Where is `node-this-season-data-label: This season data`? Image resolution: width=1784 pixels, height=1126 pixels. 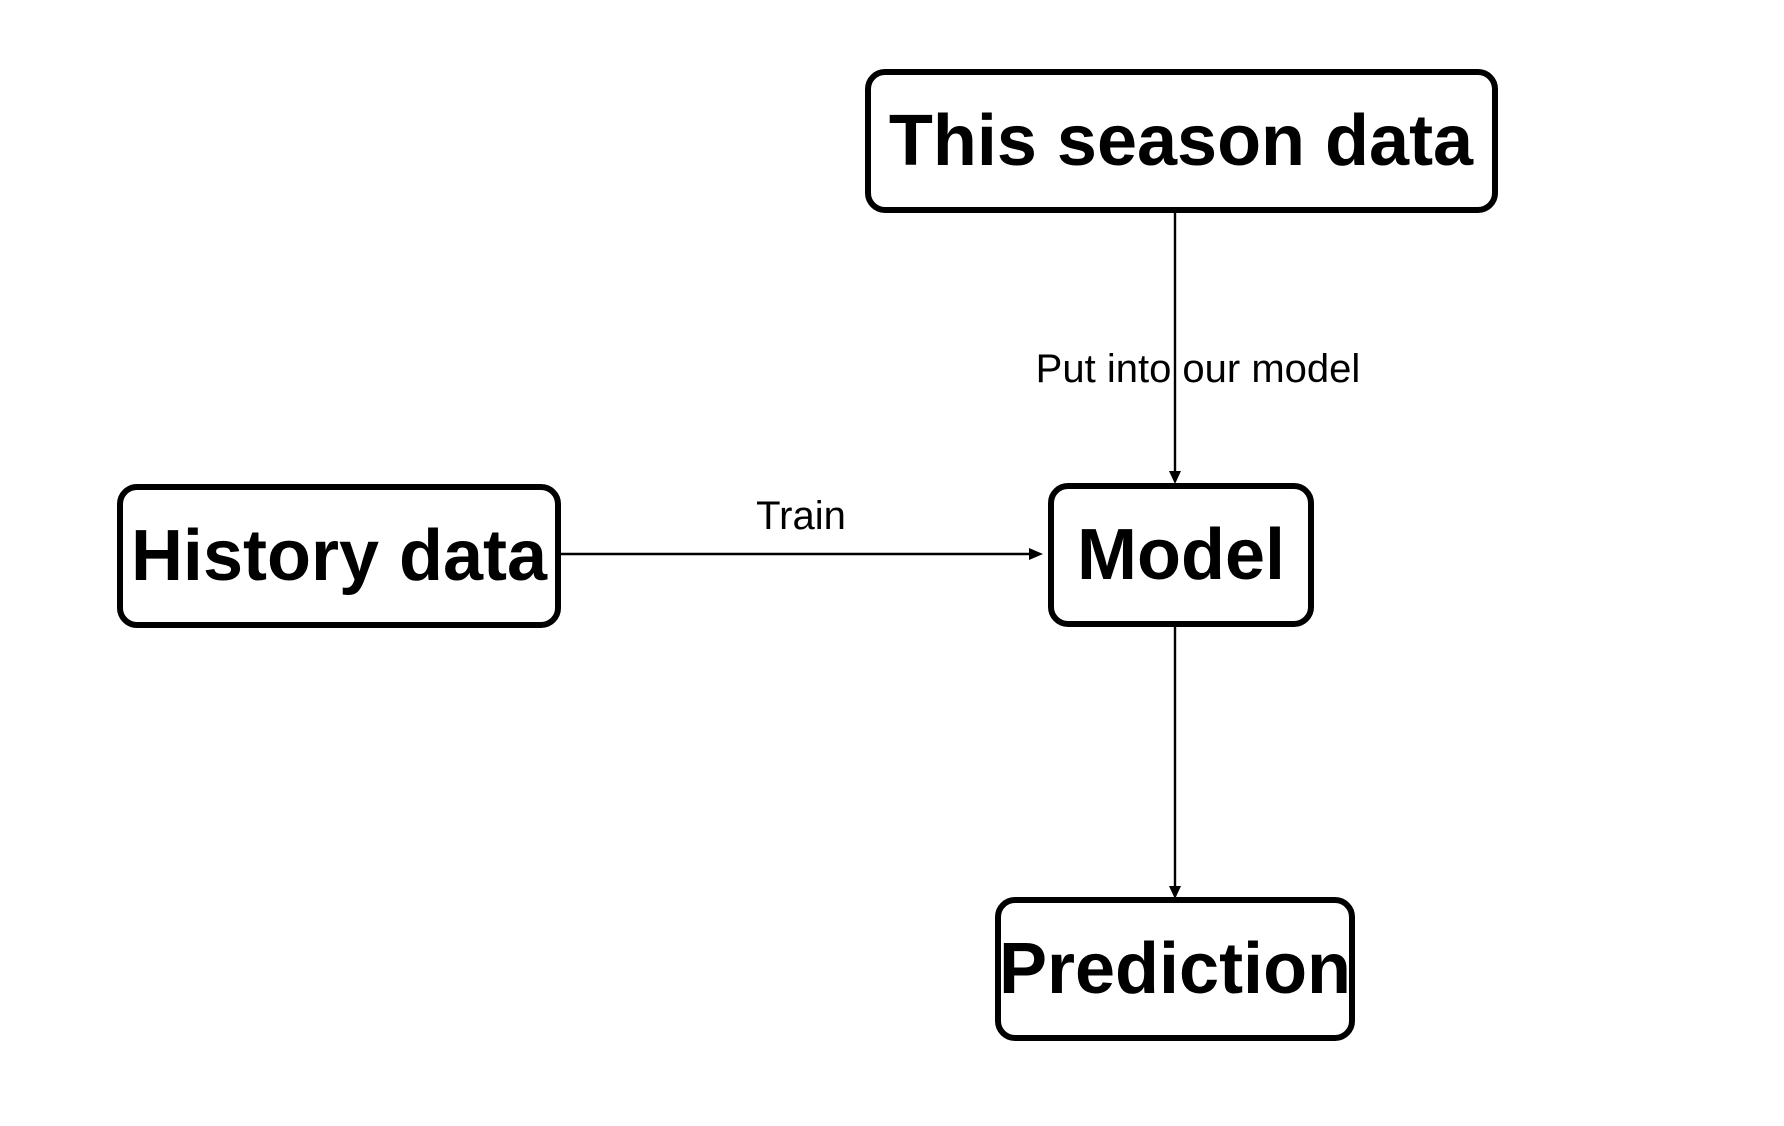 node-this-season-data-label: This season data is located at coordinates (1181, 141).